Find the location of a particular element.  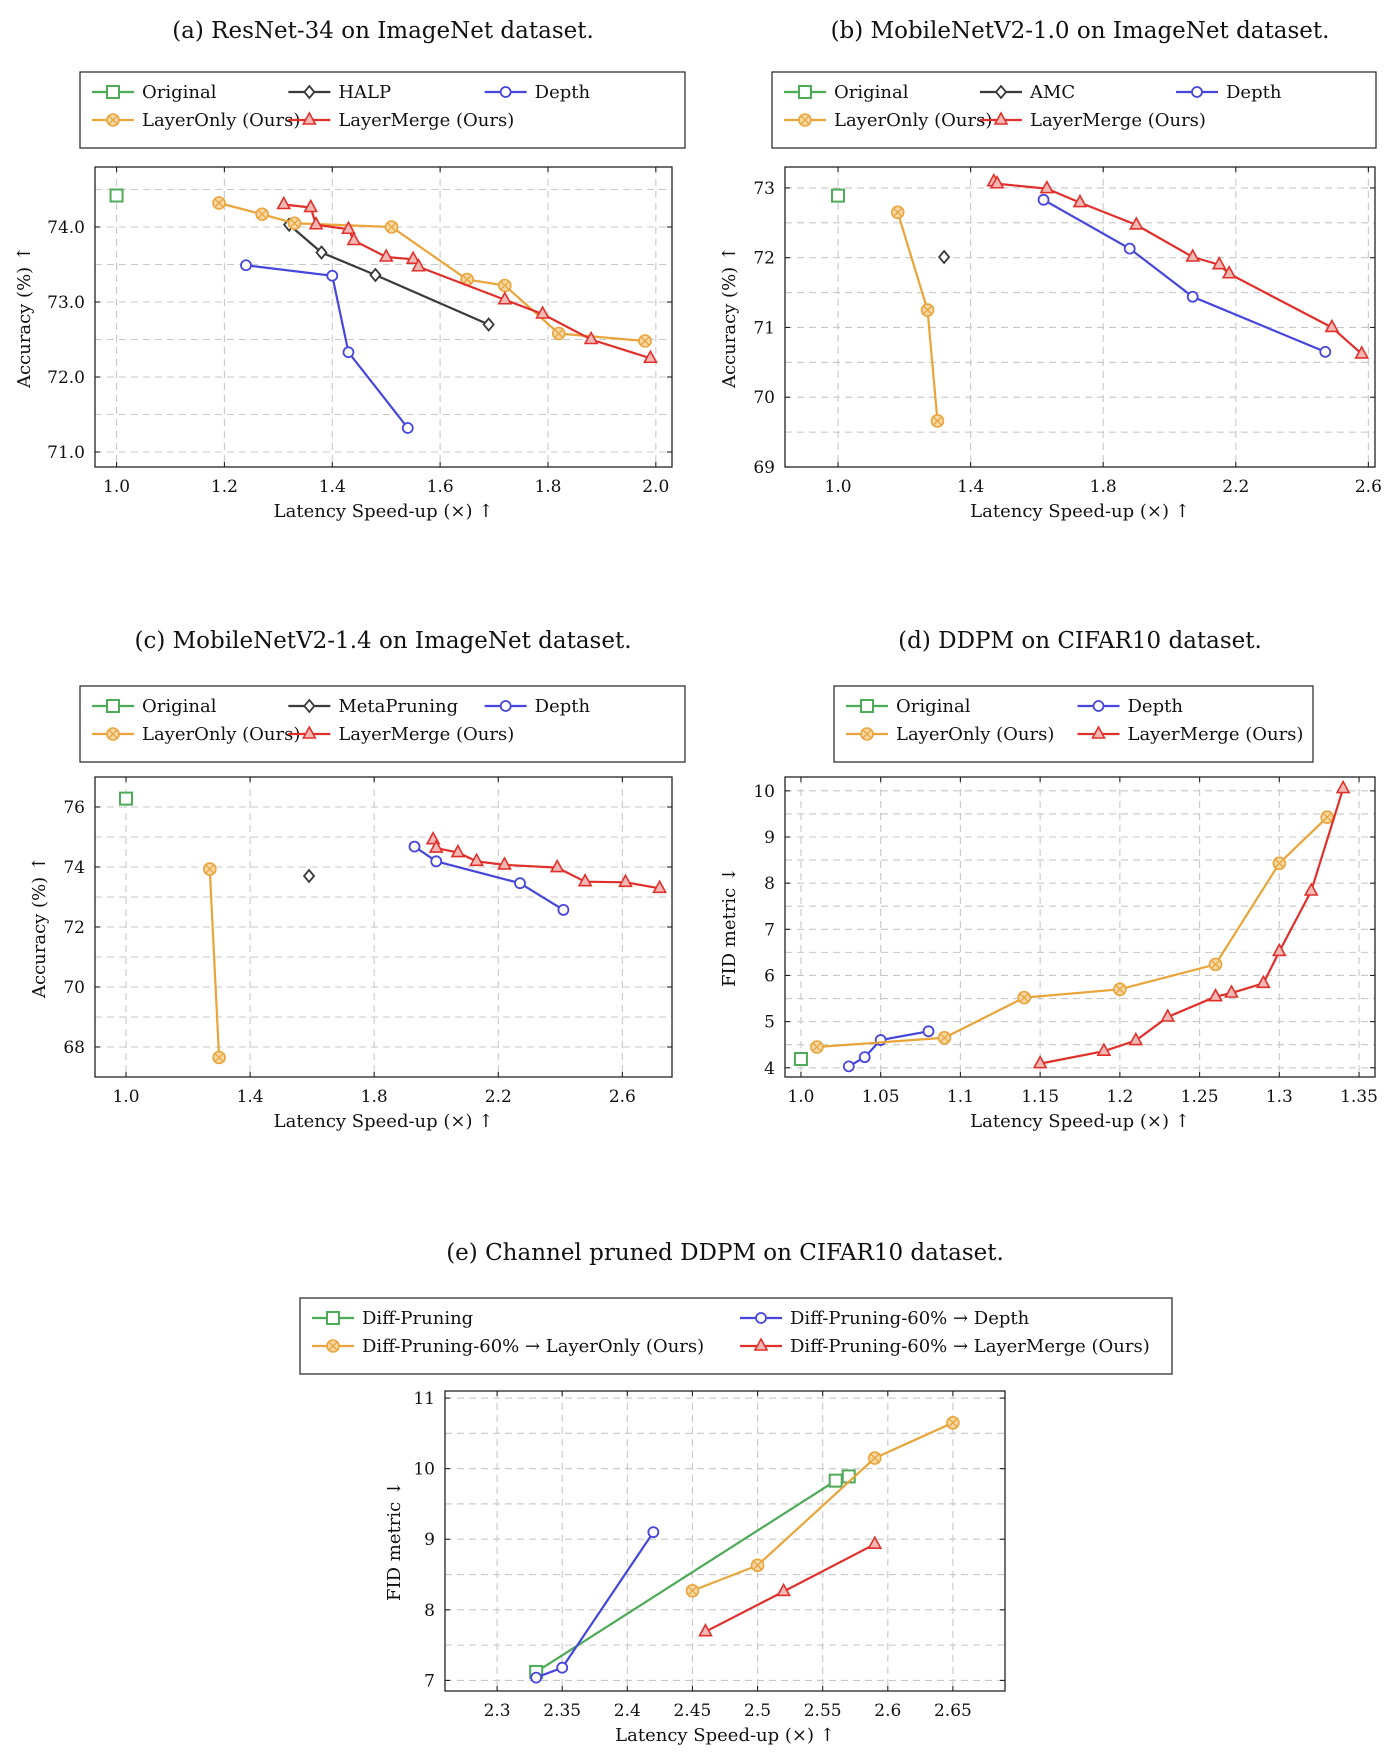

chart-c-legend-entry-layeronly-ours: LayerOnly (Ours) is located at coordinates (196, 734).